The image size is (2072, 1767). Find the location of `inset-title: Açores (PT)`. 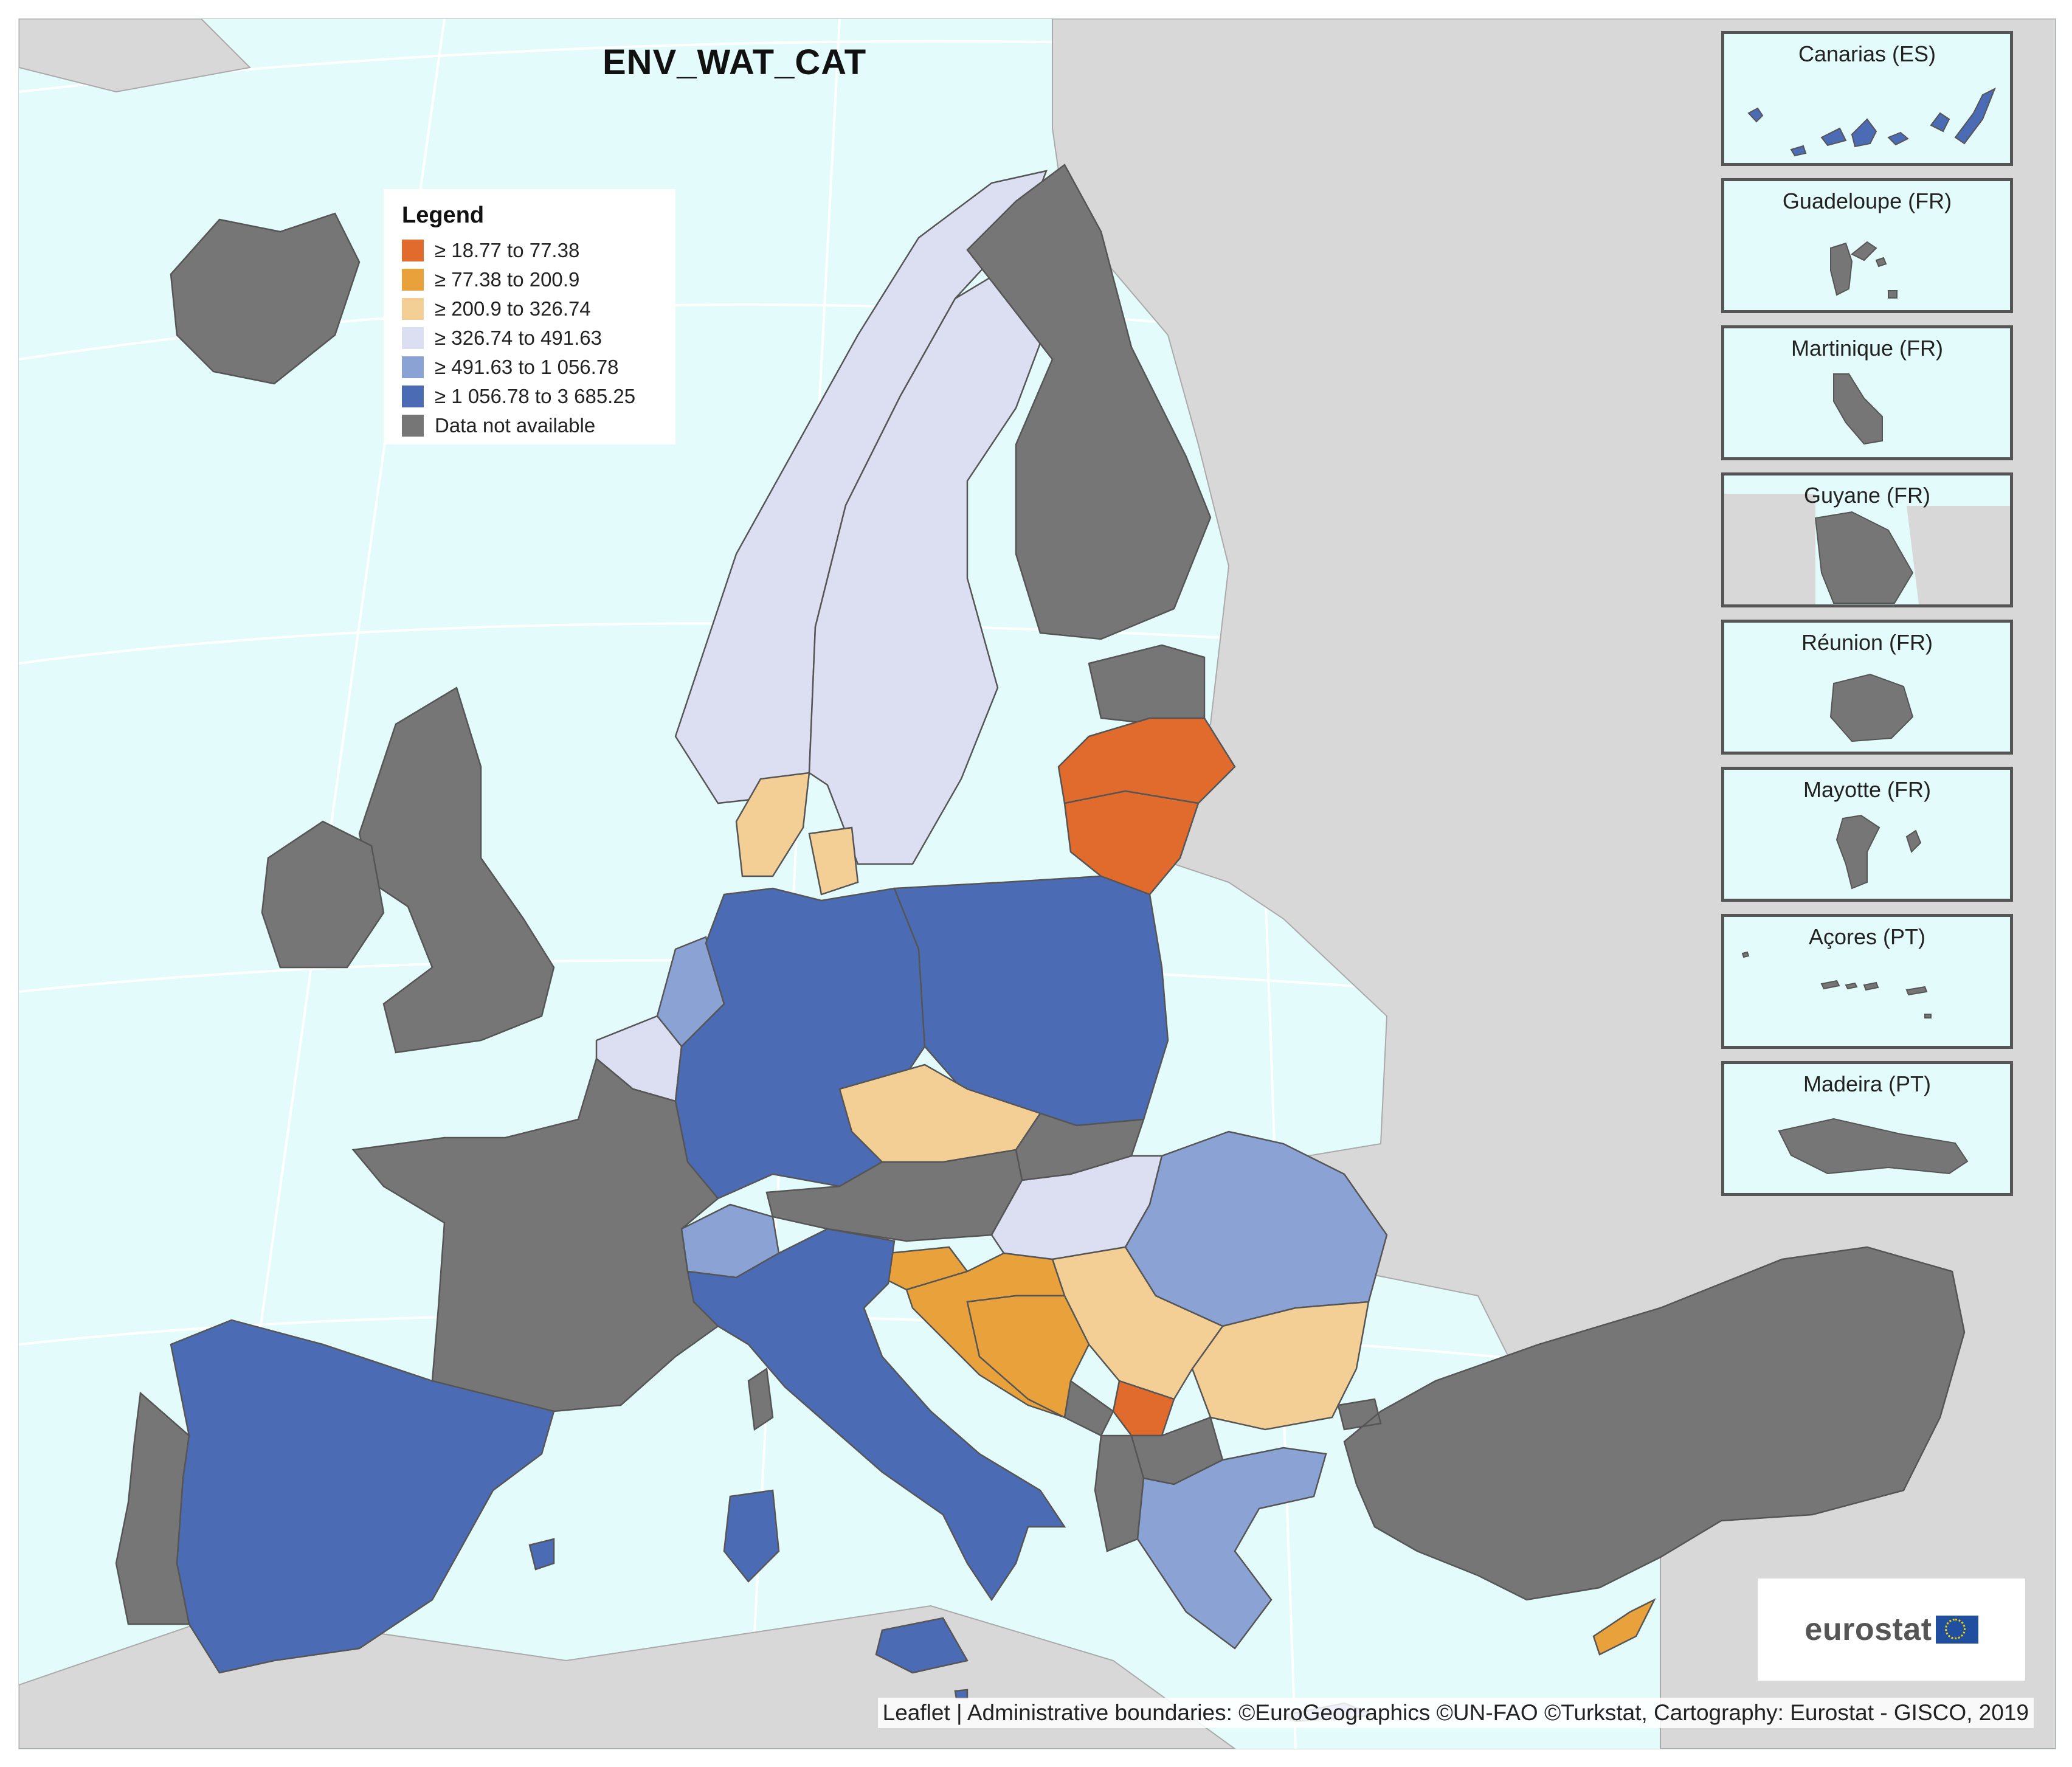

inset-title: Açores (PT) is located at coordinates (1867, 936).